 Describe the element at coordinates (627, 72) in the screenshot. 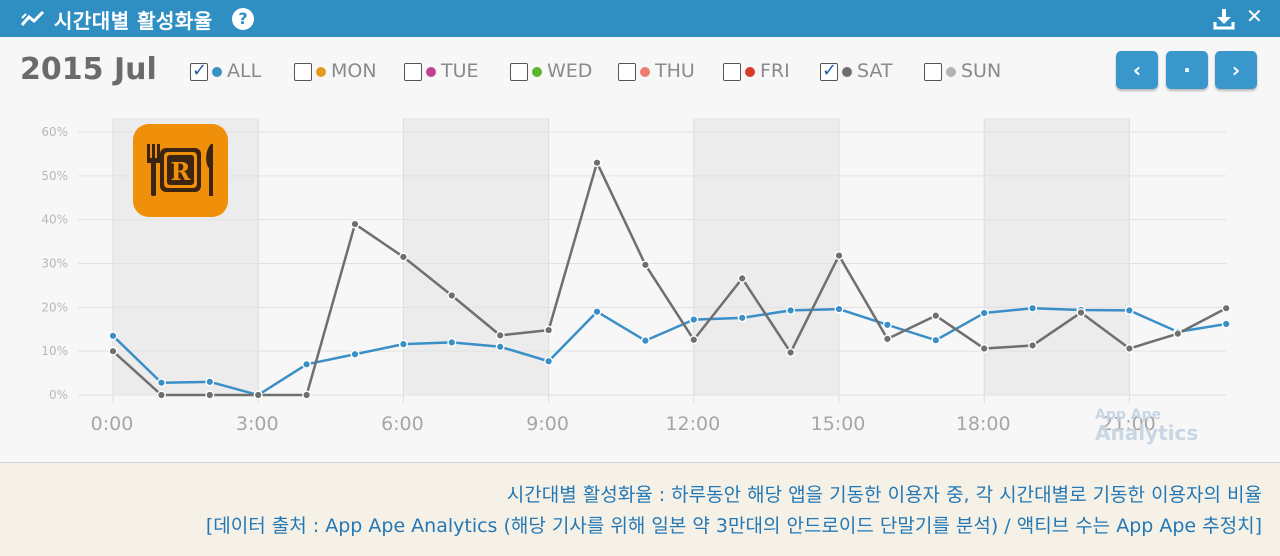

I see `checkbox-thu` at that location.